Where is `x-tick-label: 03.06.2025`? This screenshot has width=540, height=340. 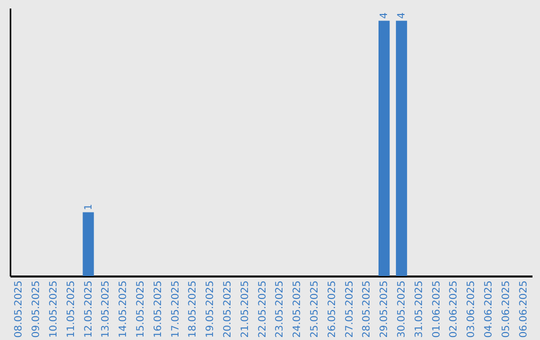 x-tick-label: 03.06.2025 is located at coordinates (472, 309).